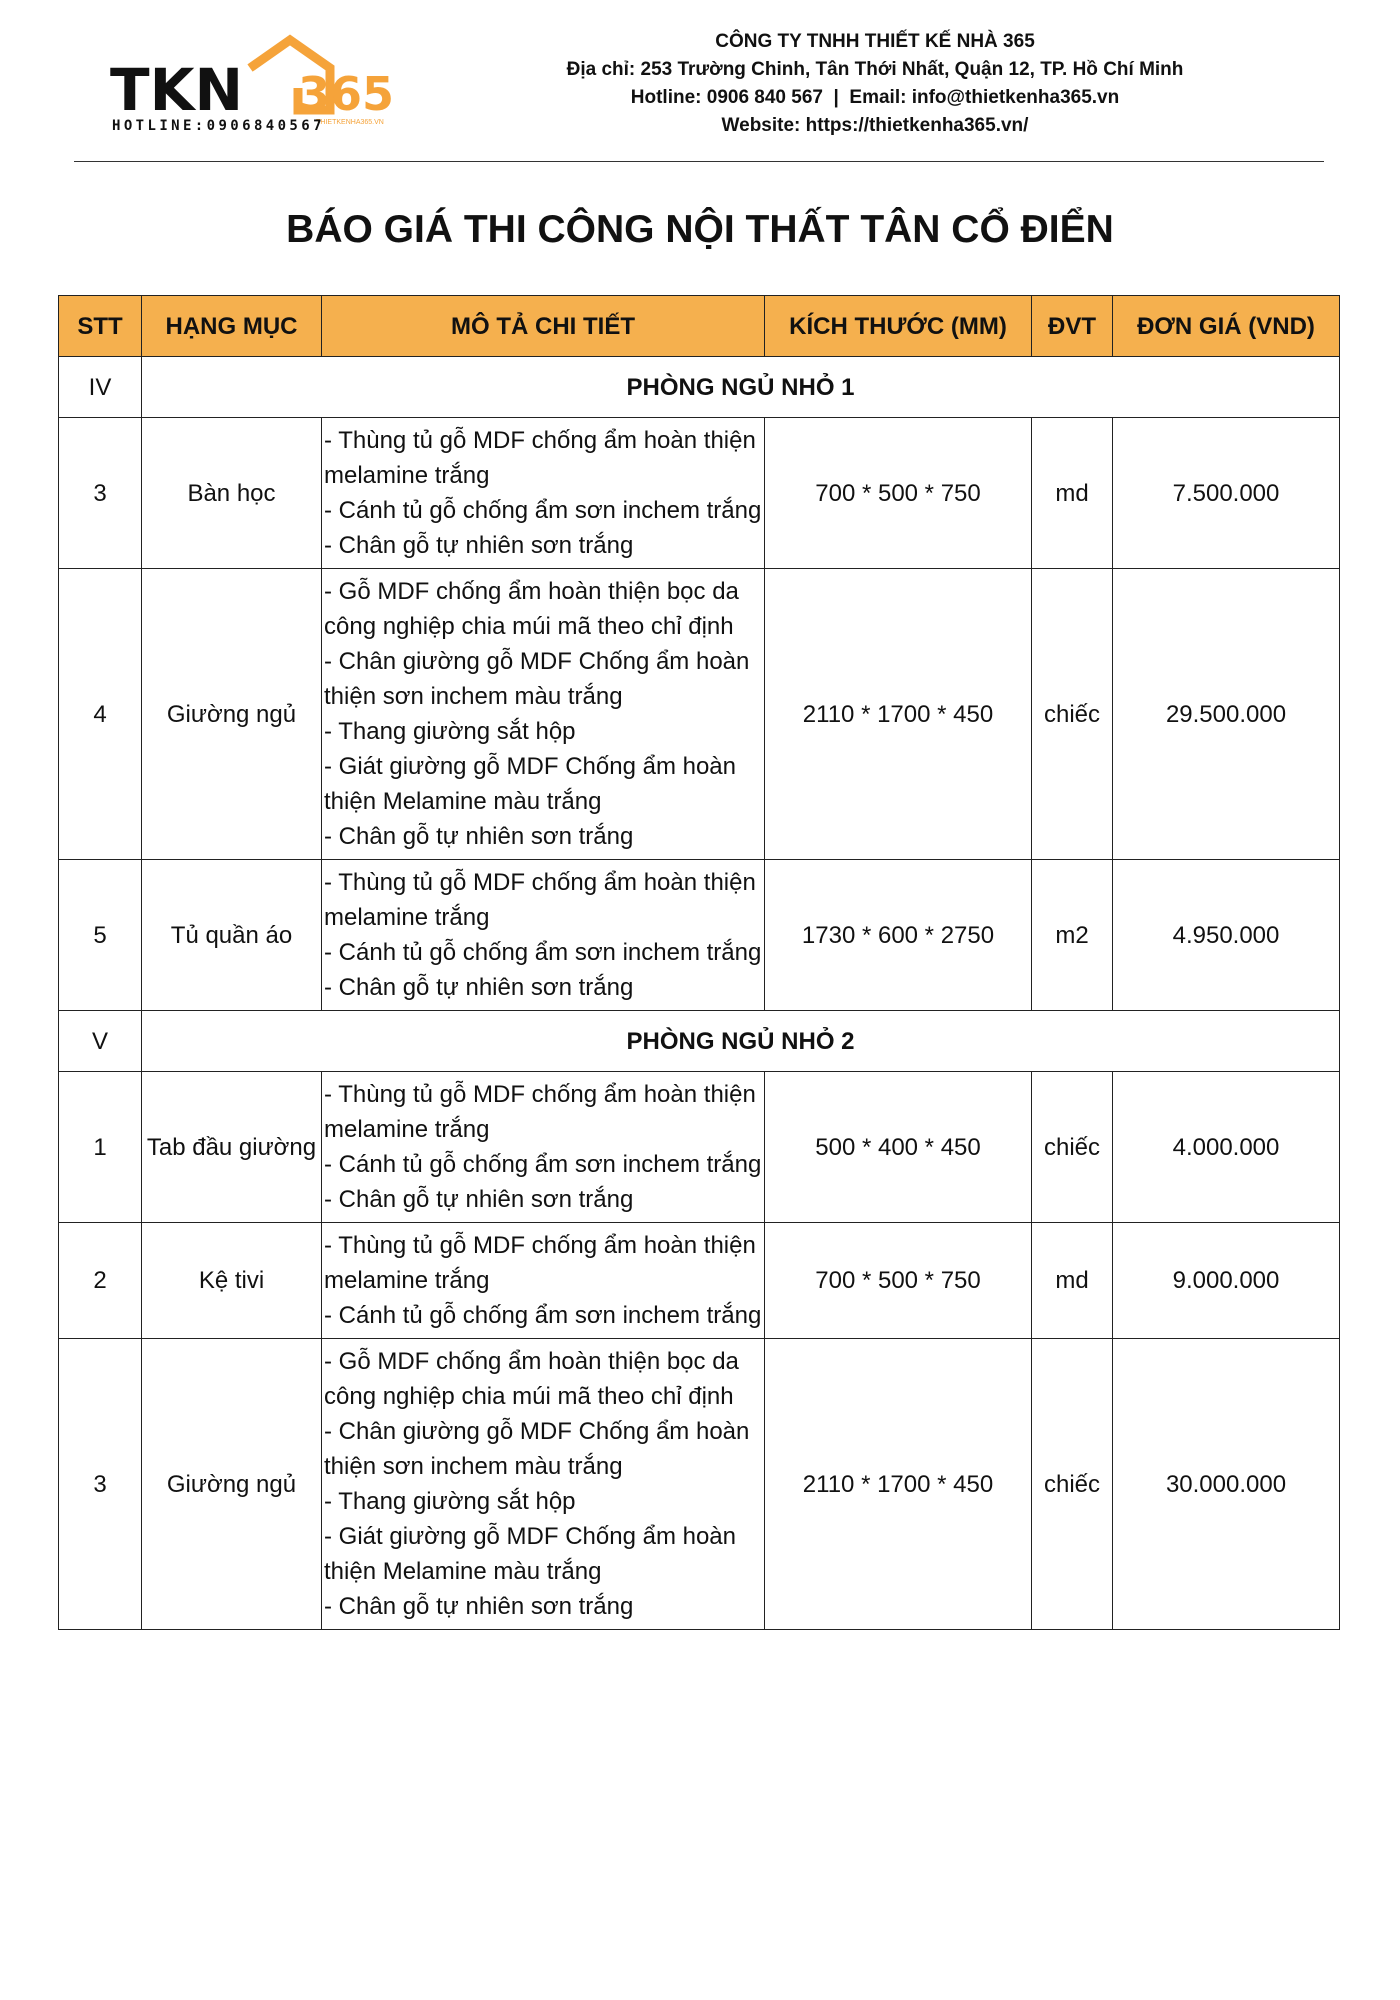  What do you see at coordinates (699, 161) in the screenshot?
I see `divider` at bounding box center [699, 161].